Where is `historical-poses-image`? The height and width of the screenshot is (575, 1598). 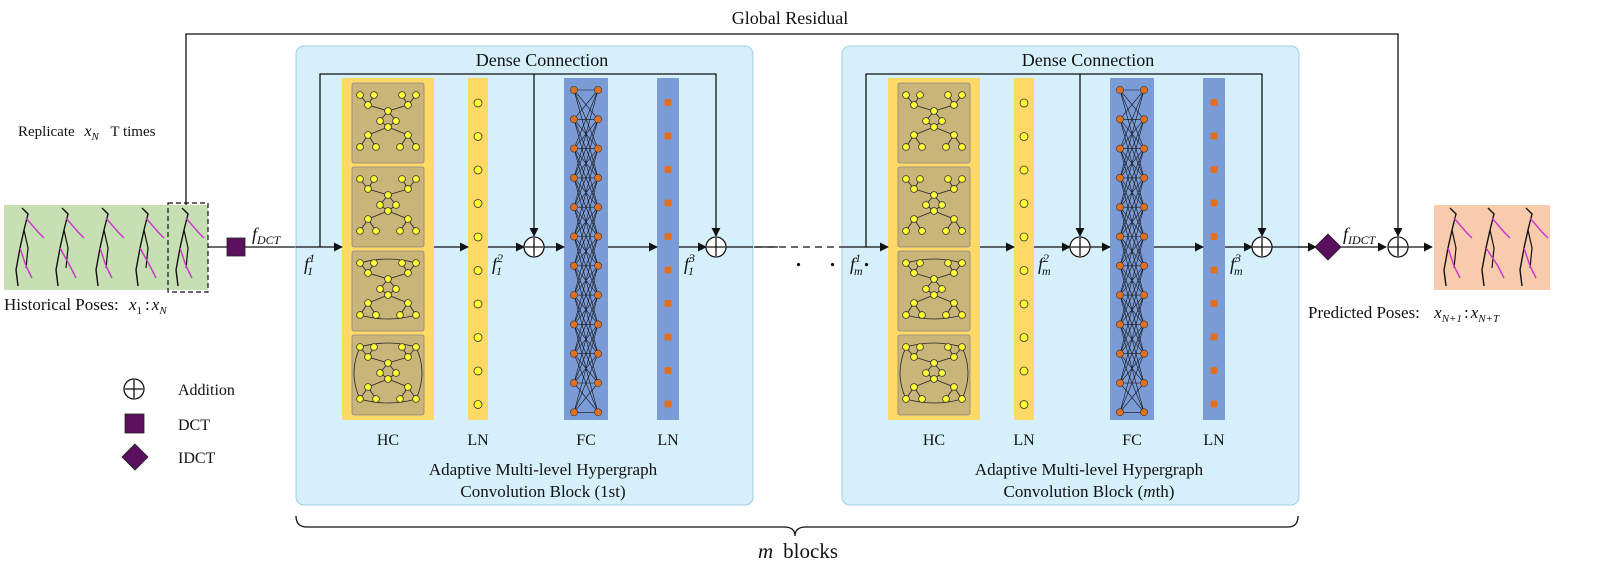 historical-poses-image is located at coordinates (106, 247).